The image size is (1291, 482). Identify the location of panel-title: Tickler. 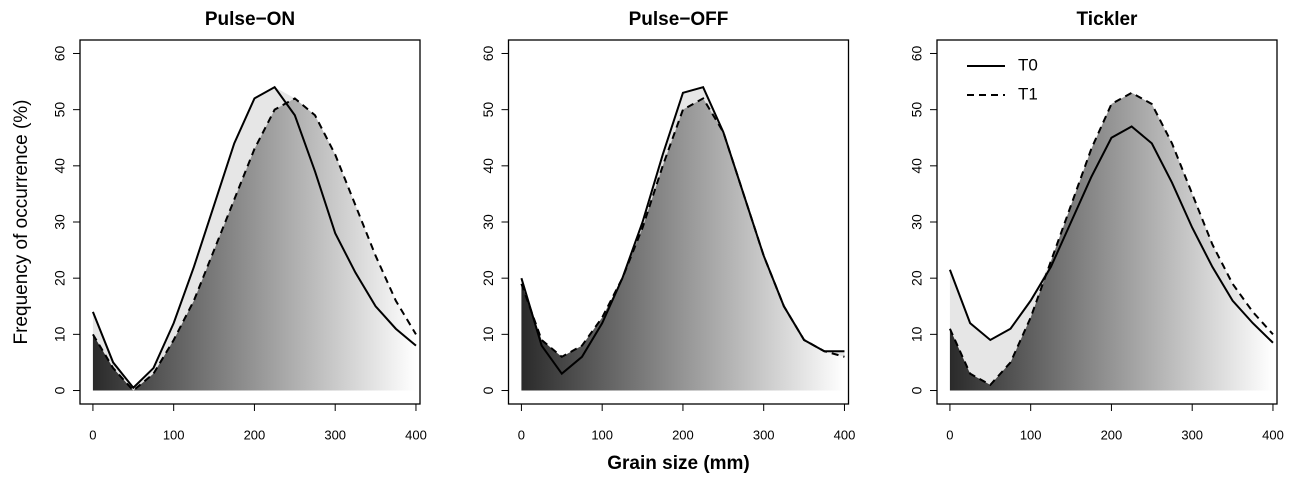
(1108, 19).